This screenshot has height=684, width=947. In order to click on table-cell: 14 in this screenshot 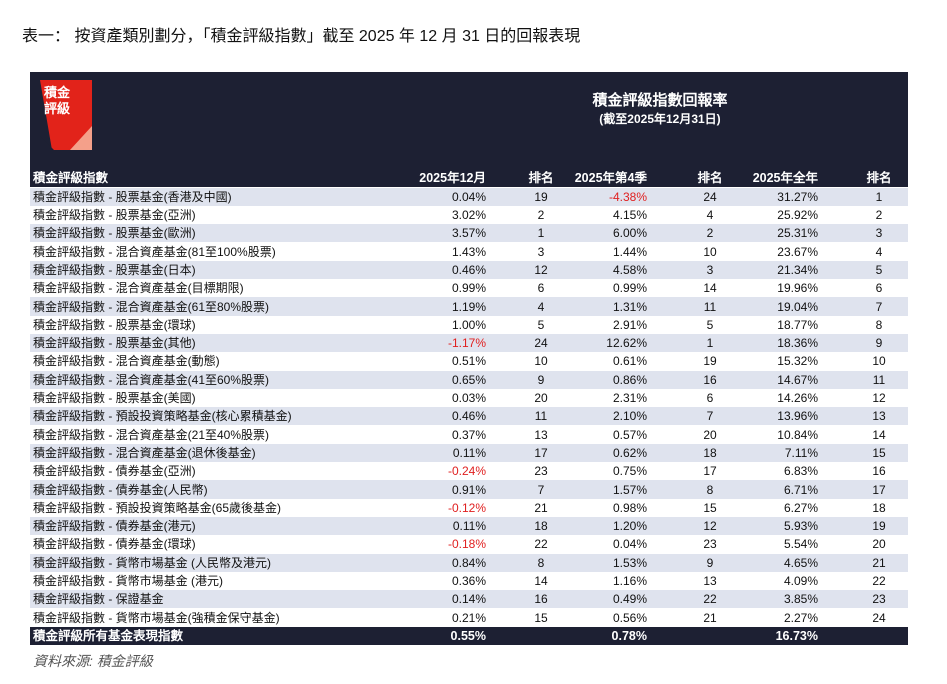, I will do `click(710, 288)`.